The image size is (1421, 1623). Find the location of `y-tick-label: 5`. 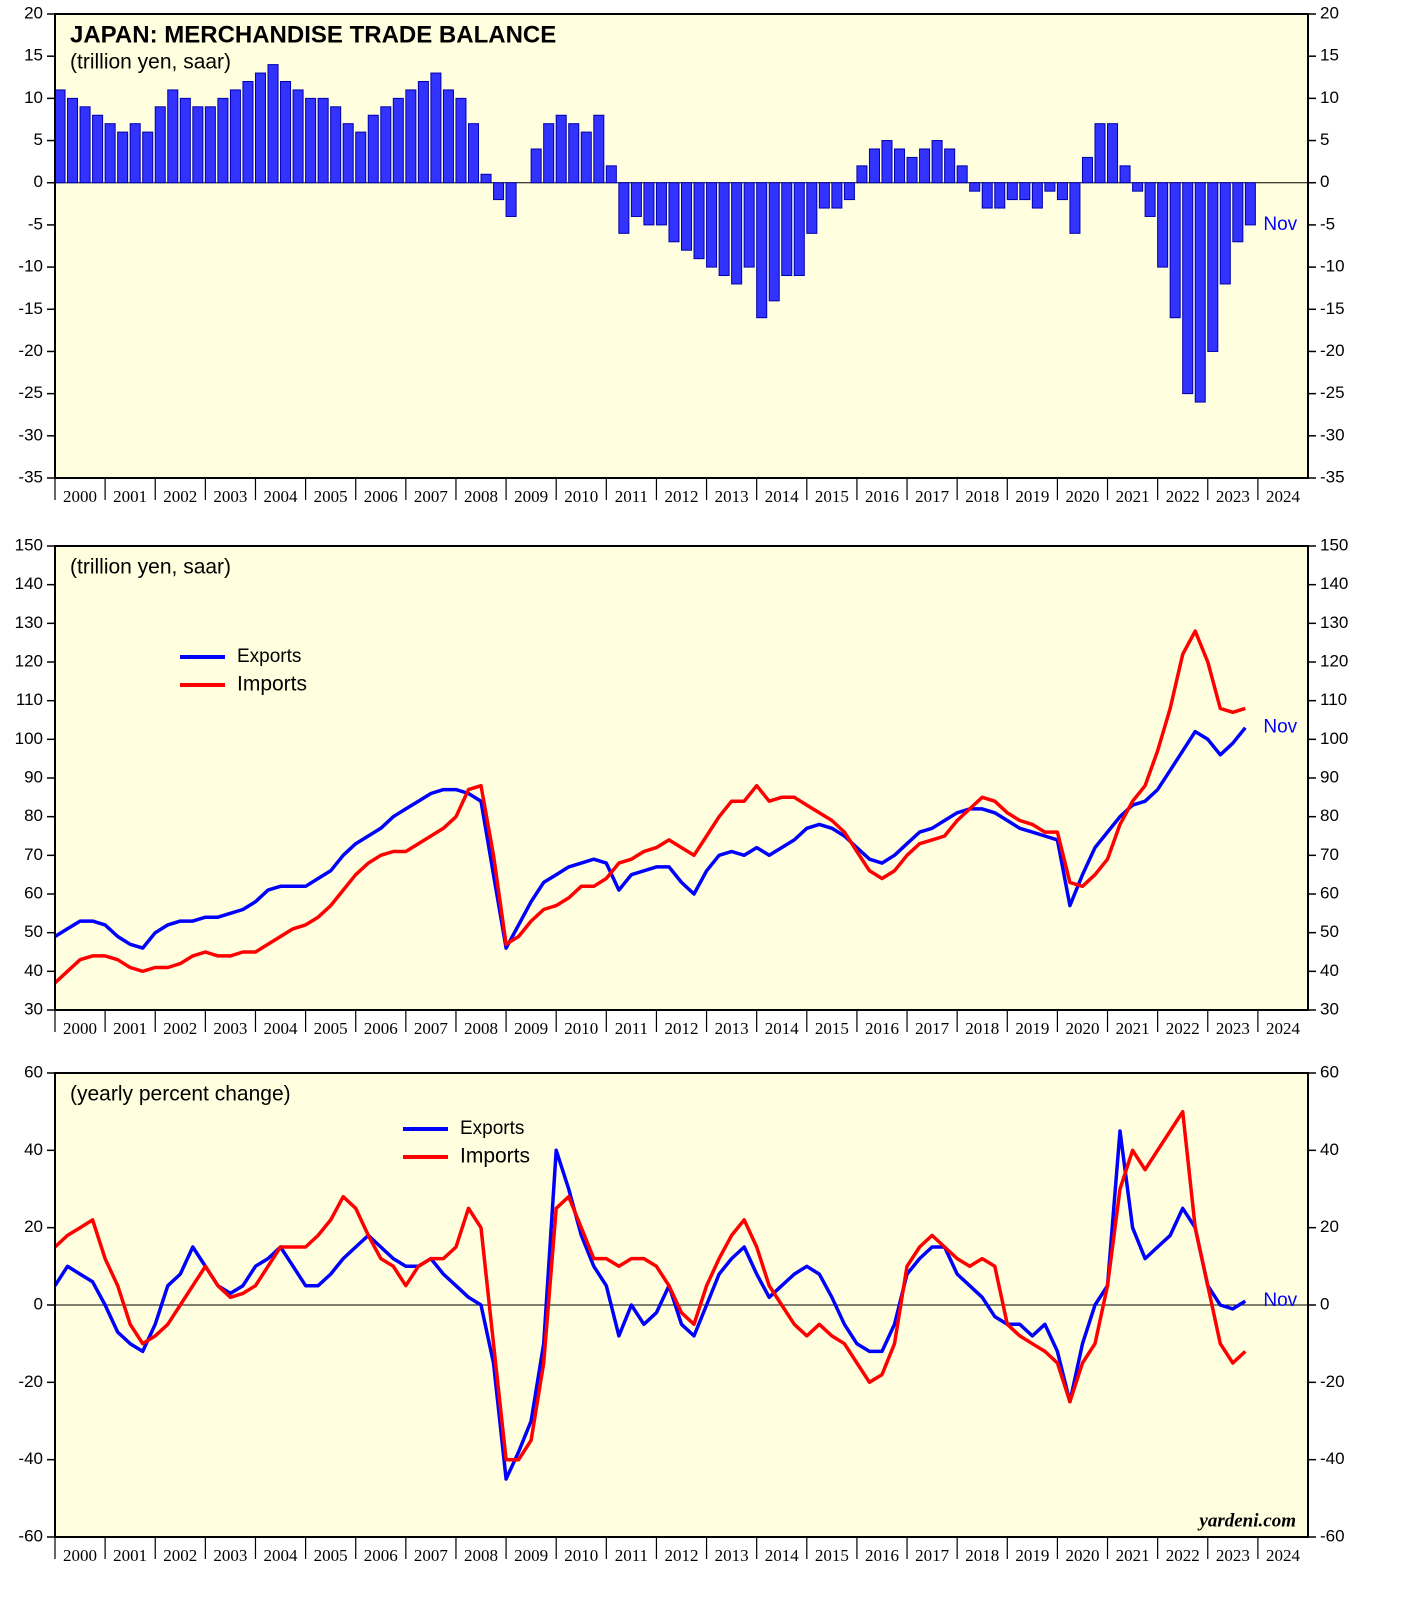

y-tick-label: 5 is located at coordinates (38, 139).